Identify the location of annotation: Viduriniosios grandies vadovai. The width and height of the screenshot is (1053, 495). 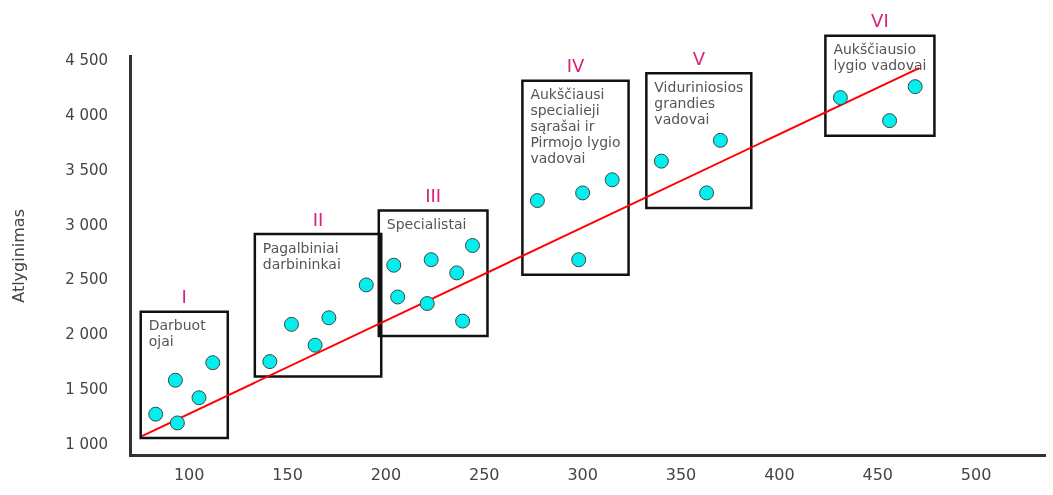
(699, 102).